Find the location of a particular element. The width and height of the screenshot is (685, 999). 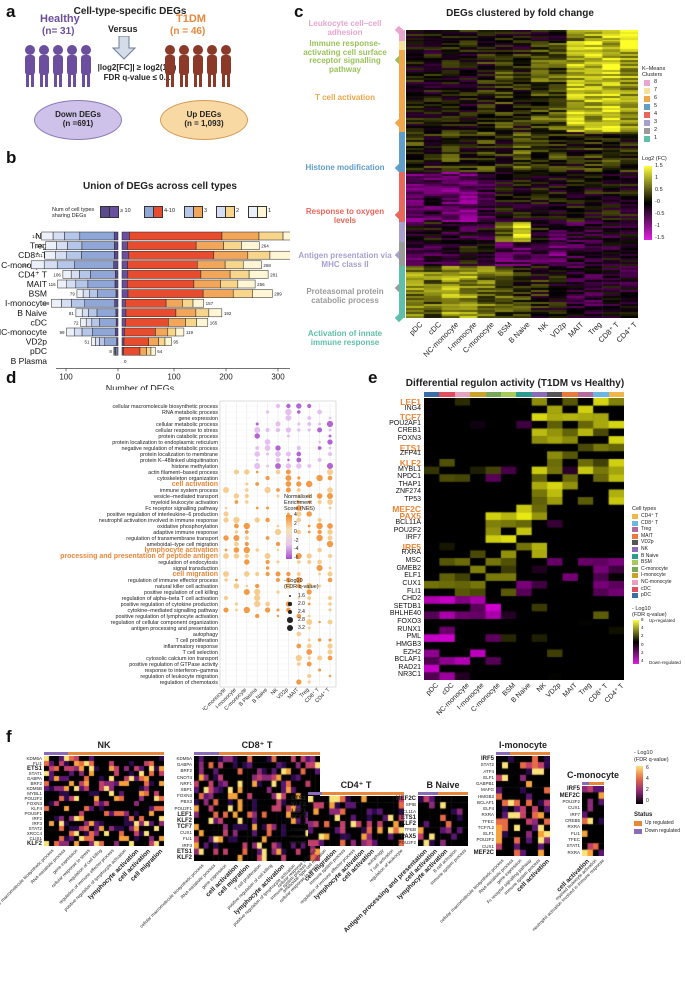

term-label: immune system process is located at coordinates (189, 491).